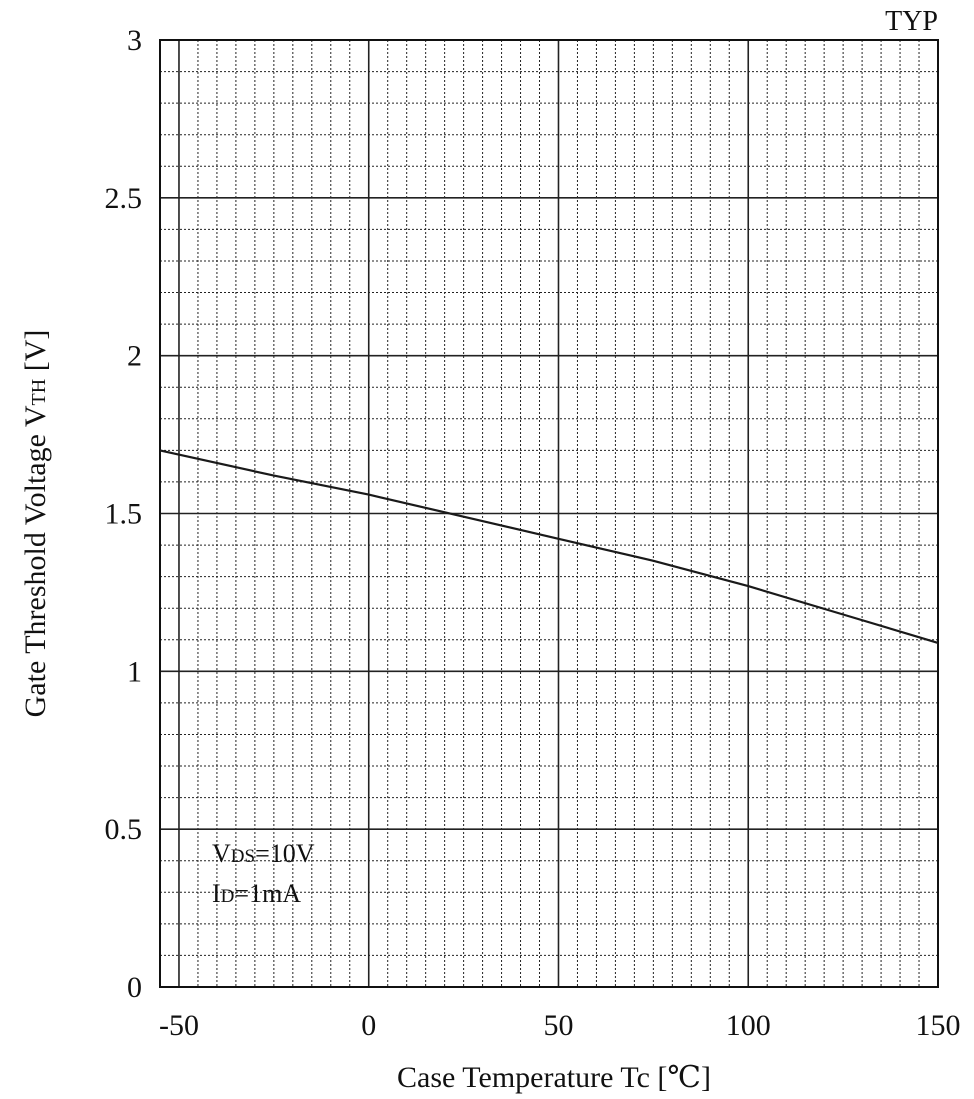 Image resolution: width=974 pixels, height=1099 pixels. I want to click on condition-vds-value: =10V, so click(285, 853).